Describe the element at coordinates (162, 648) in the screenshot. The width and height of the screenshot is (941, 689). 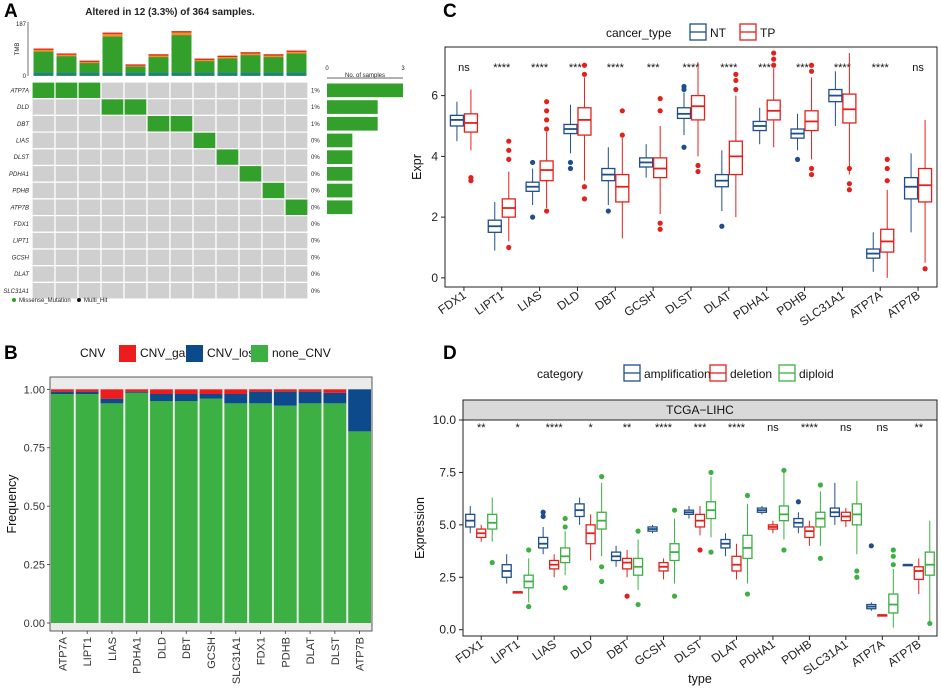
I see `x-tick-label: DLD` at that location.